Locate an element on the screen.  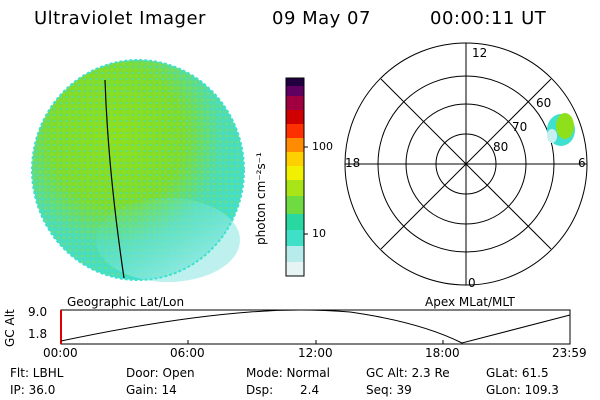
xtick-0000: 00:00 is located at coordinates (60, 353).